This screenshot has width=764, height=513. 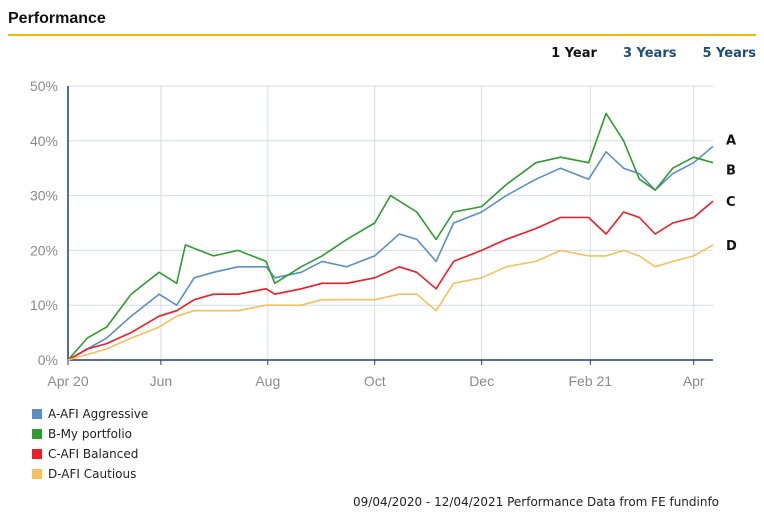 I want to click on legend-label-d: D-AFI Cautious, so click(x=92, y=474).